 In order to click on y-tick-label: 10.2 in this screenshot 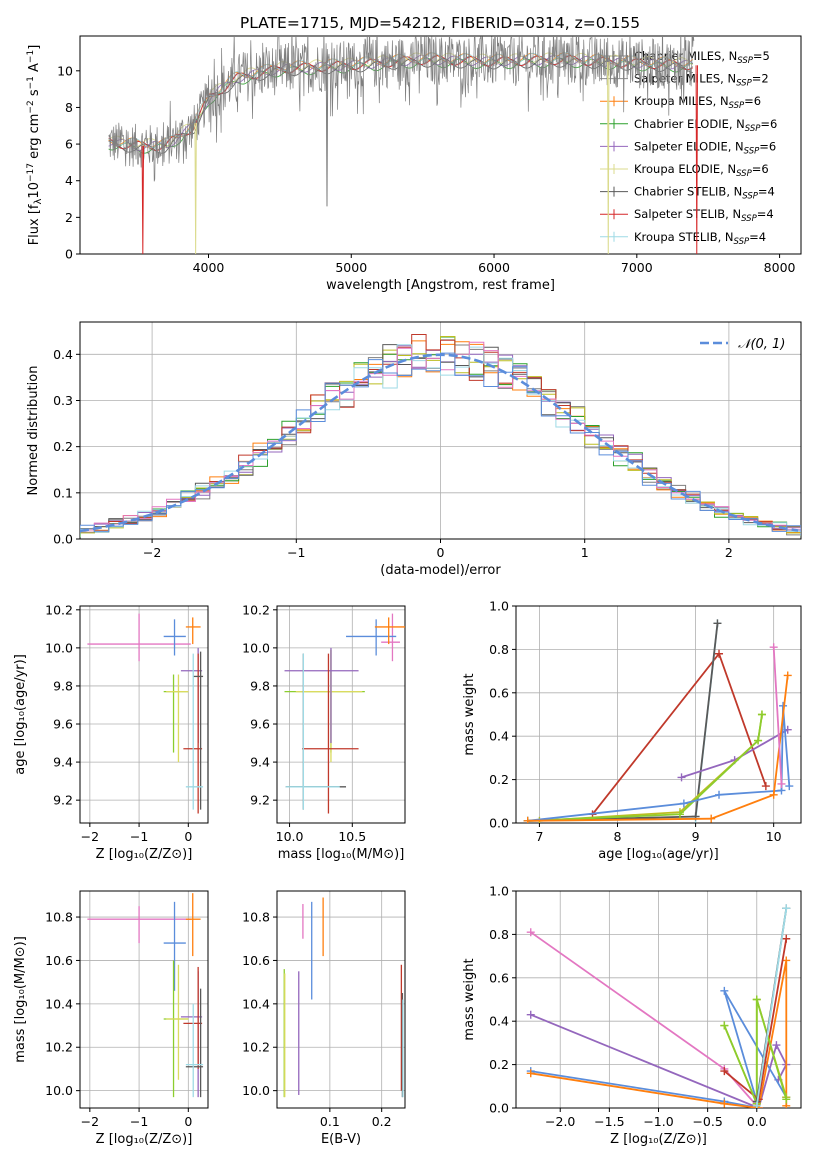, I will do `click(256, 609)`.